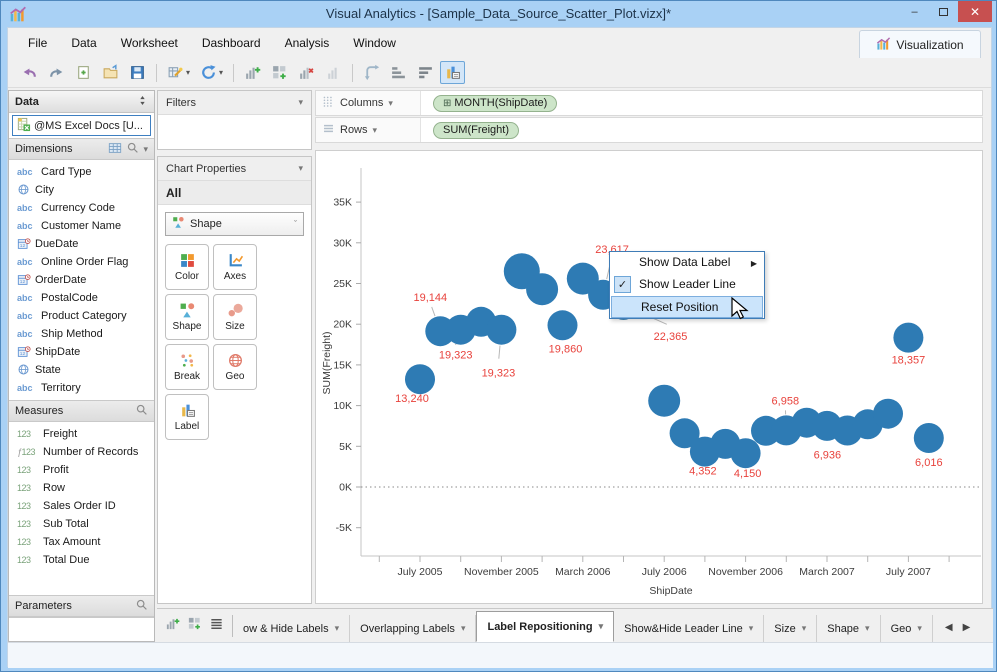  I want to click on sort-ascending-button, so click(398, 72).